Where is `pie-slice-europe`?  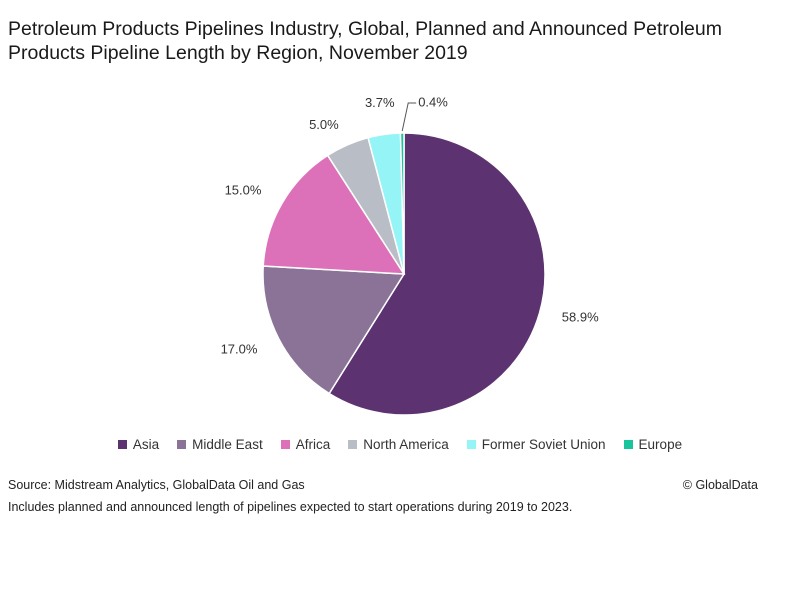
pie-slice-europe is located at coordinates (402, 203).